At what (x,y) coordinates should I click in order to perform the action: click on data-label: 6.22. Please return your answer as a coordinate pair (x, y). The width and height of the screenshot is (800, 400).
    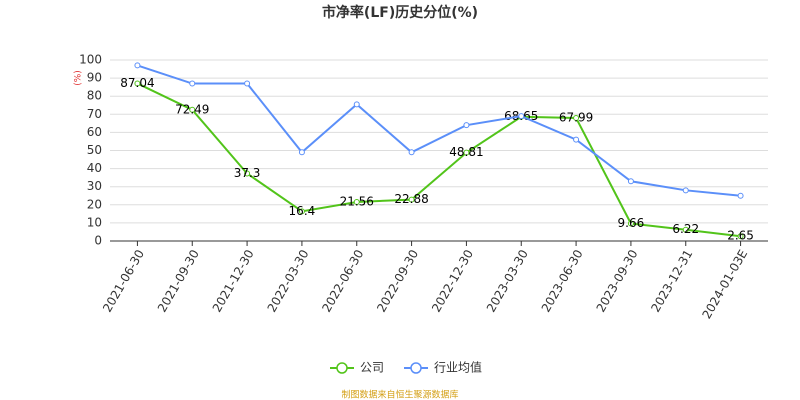
    Looking at the image, I should click on (685, 229).